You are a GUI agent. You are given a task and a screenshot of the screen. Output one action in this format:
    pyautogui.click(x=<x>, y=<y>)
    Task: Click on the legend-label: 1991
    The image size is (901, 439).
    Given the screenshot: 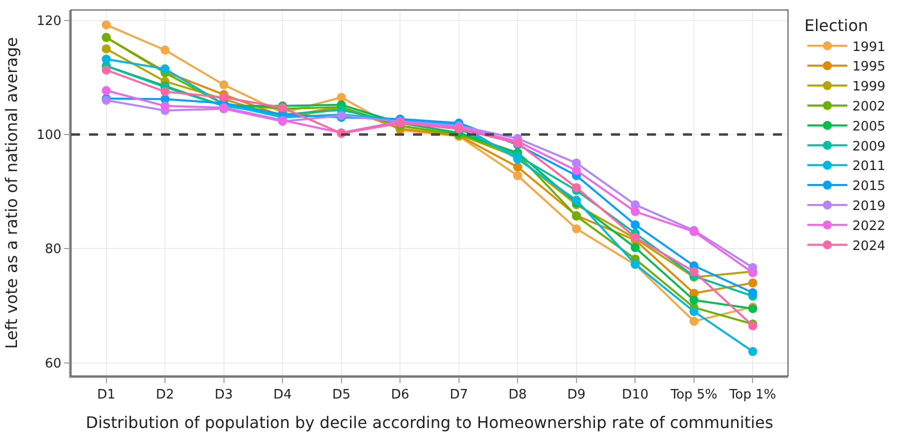 What is the action you would take?
    pyautogui.click(x=869, y=47)
    